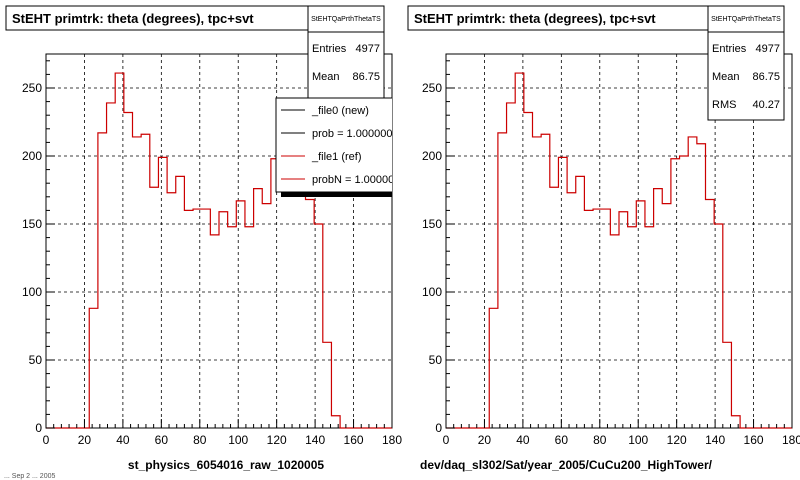  I want to click on right-stats-mean-value: 86.75, so click(766, 77).